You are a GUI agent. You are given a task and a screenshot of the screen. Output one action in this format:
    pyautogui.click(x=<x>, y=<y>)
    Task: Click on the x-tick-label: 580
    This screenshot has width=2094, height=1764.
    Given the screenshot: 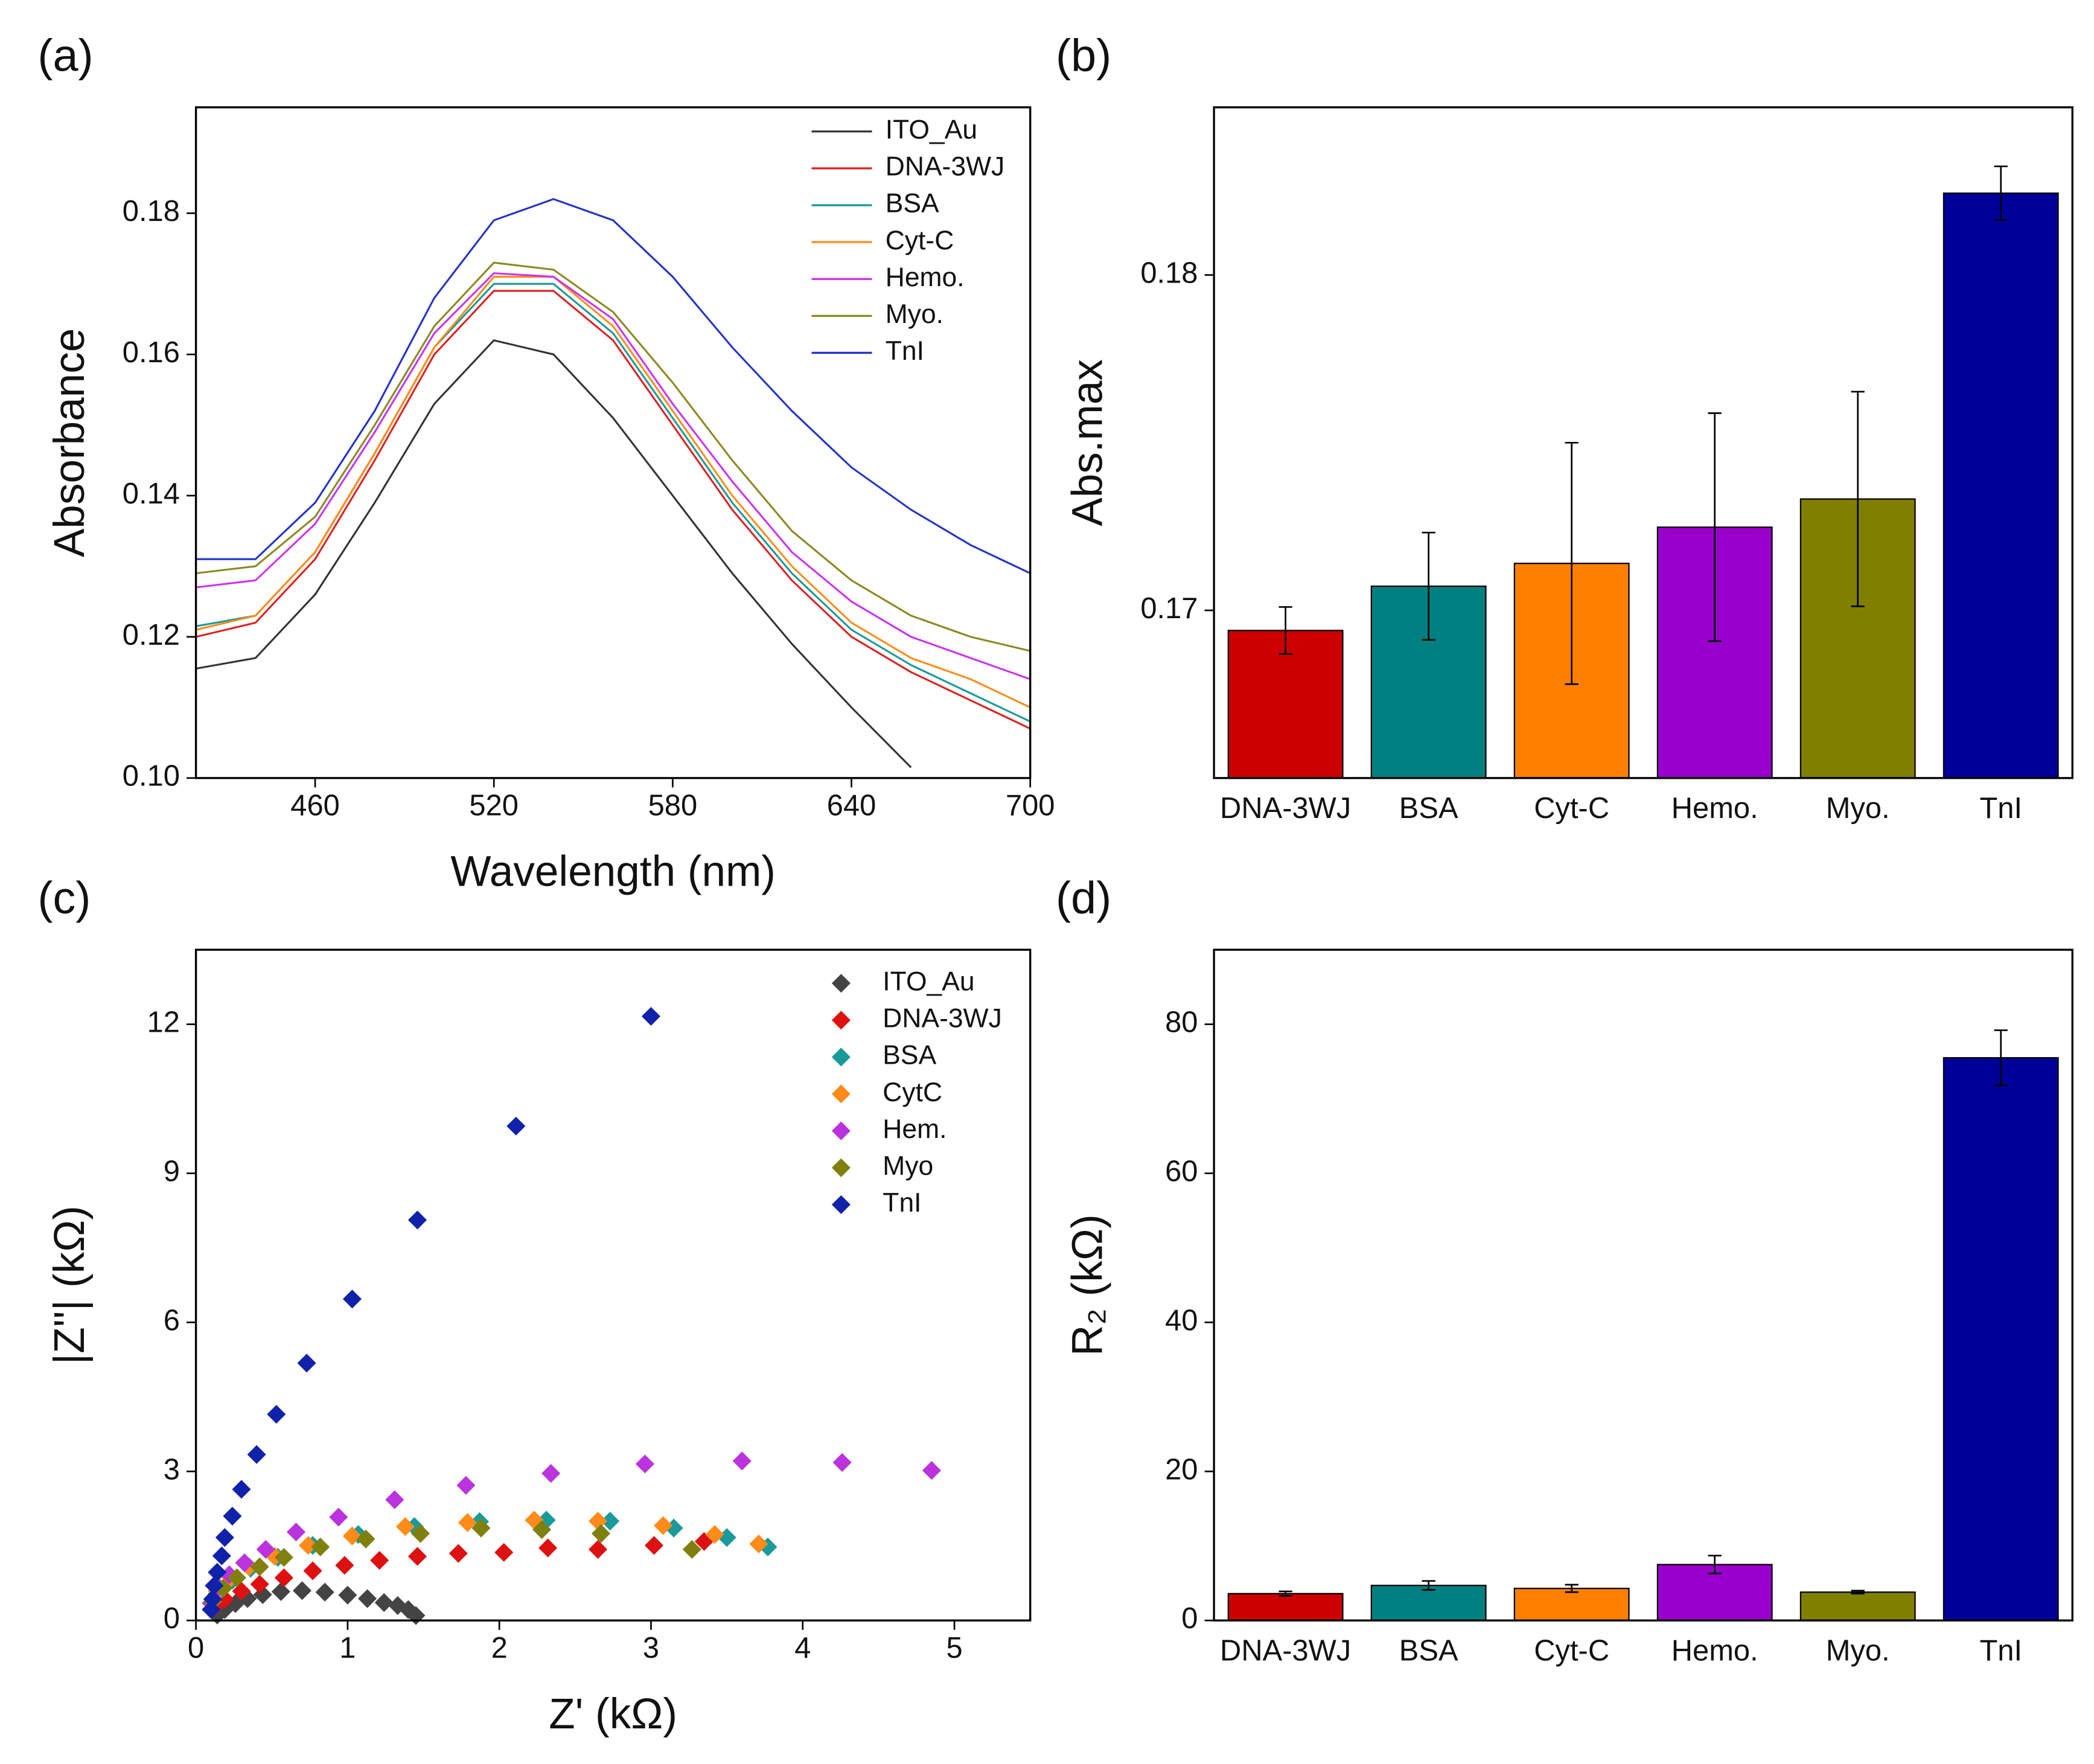 What is the action you would take?
    pyautogui.click(x=673, y=806)
    